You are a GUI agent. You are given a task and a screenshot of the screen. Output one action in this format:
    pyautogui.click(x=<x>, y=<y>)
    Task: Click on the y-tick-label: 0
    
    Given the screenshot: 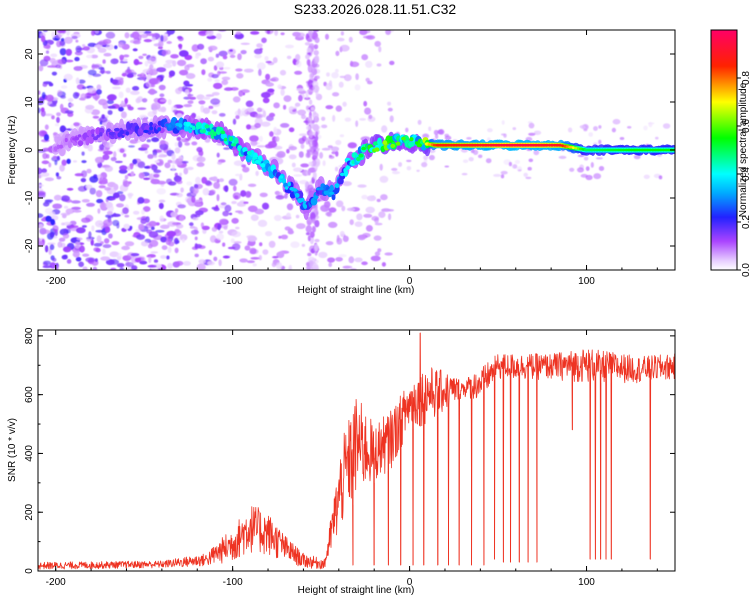 What is the action you would take?
    pyautogui.click(x=29, y=571)
    